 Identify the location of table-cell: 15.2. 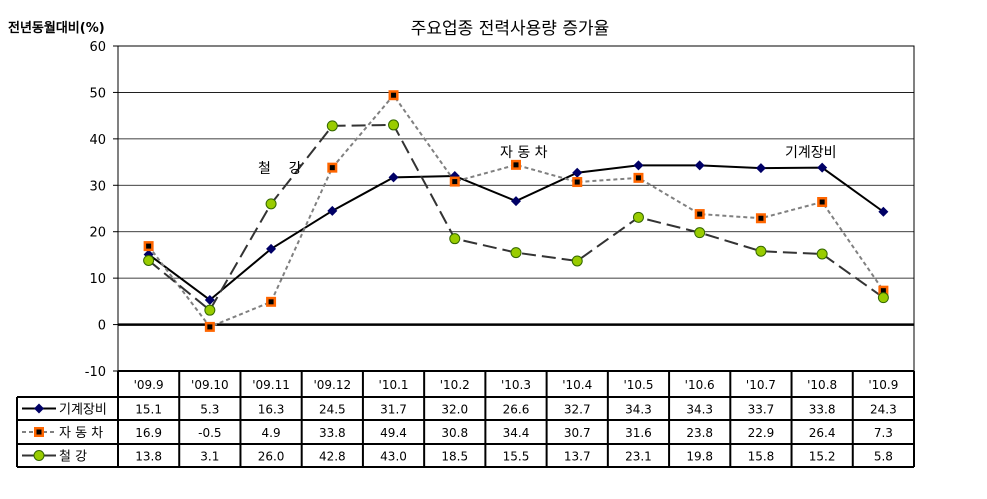
(822, 457).